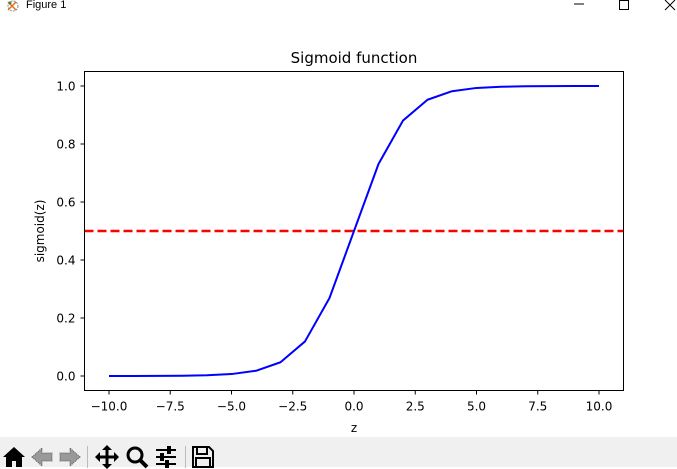  I want to click on y-tick-label: 1.0, so click(65, 87).